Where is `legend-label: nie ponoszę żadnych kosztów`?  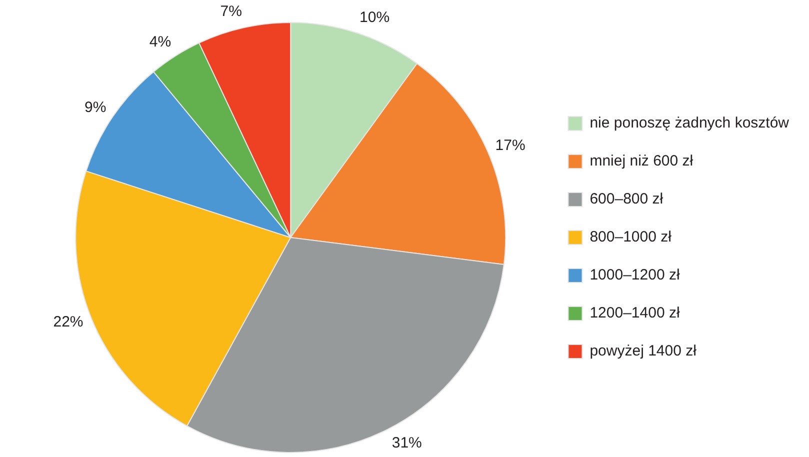 legend-label: nie ponoszę żadnych kosztów is located at coordinates (690, 123).